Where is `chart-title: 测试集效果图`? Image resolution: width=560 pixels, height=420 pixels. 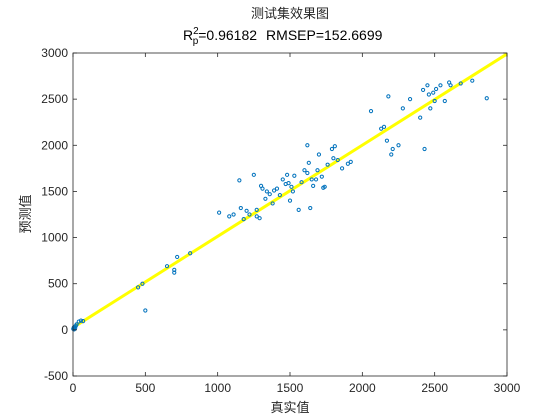
chart-title: 测试集效果图 is located at coordinates (290, 14).